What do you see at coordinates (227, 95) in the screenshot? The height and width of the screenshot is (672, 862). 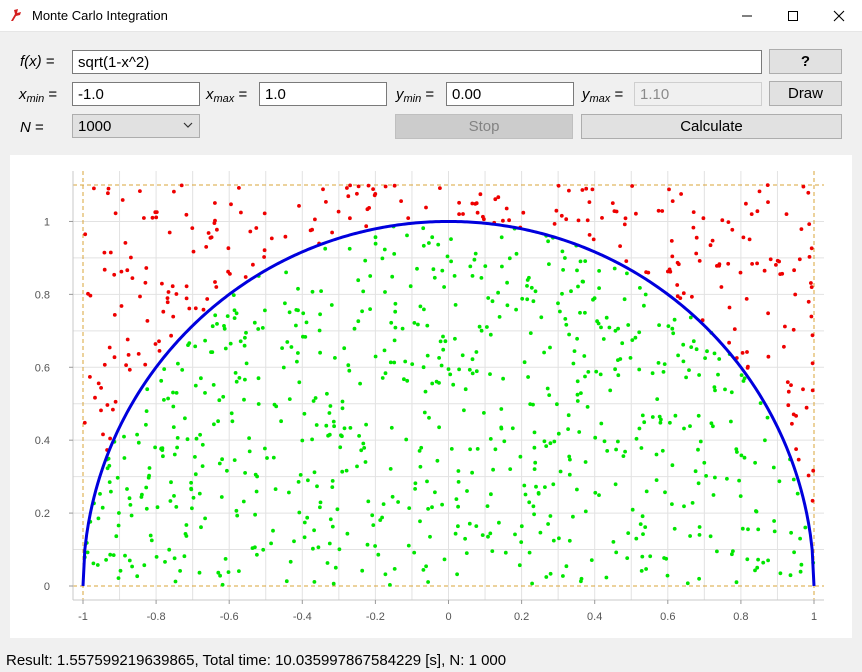 I see `xmax-label: xmax =` at bounding box center [227, 95].